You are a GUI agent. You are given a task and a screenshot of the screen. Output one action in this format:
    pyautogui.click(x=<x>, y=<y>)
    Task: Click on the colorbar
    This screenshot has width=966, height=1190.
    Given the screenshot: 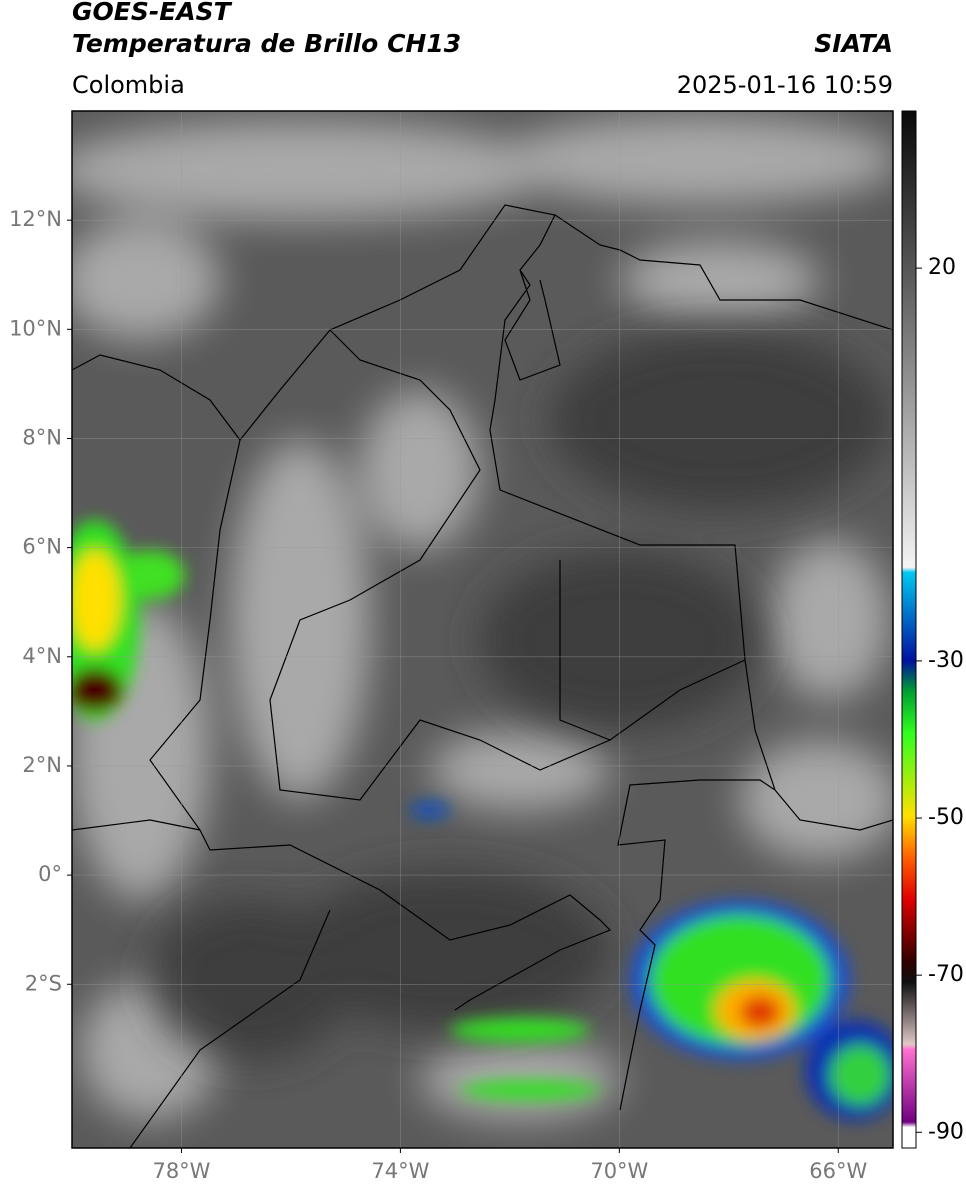 What is the action you would take?
    pyautogui.click(x=909, y=629)
    